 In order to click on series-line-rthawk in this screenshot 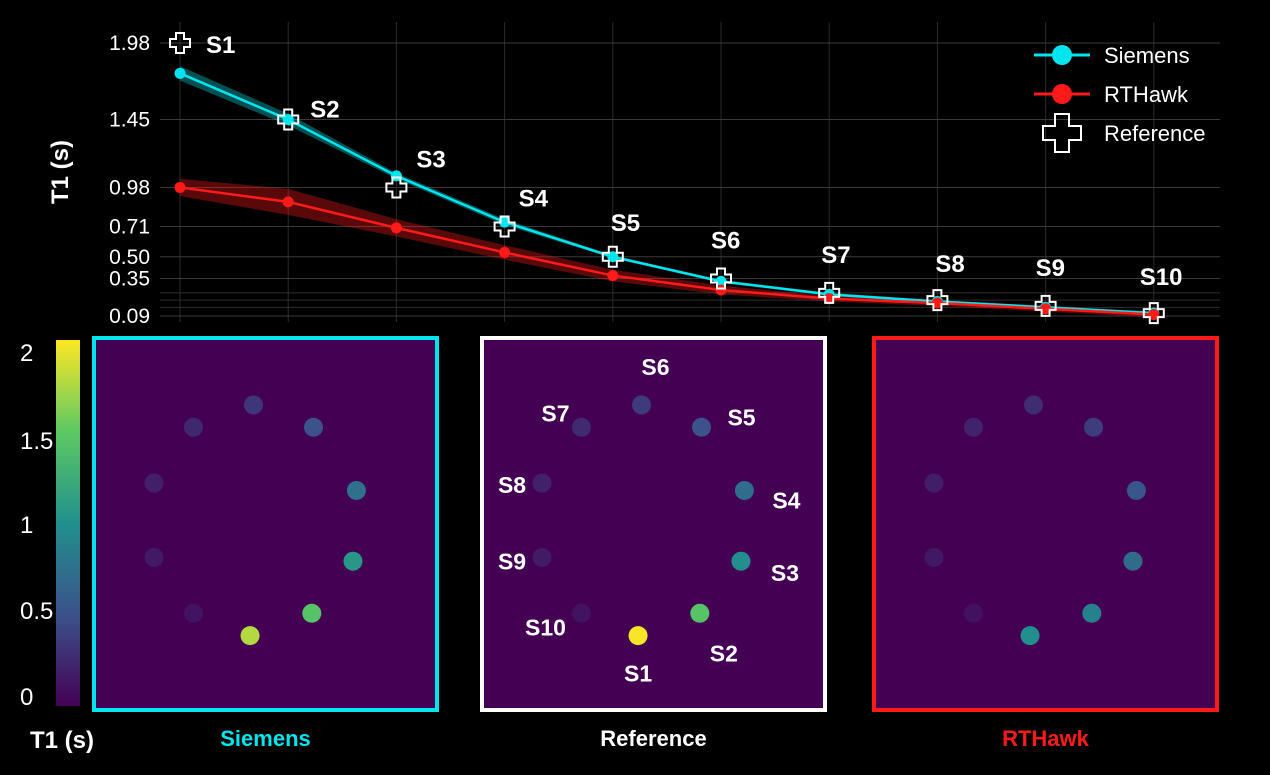, I will do `click(666, 251)`.